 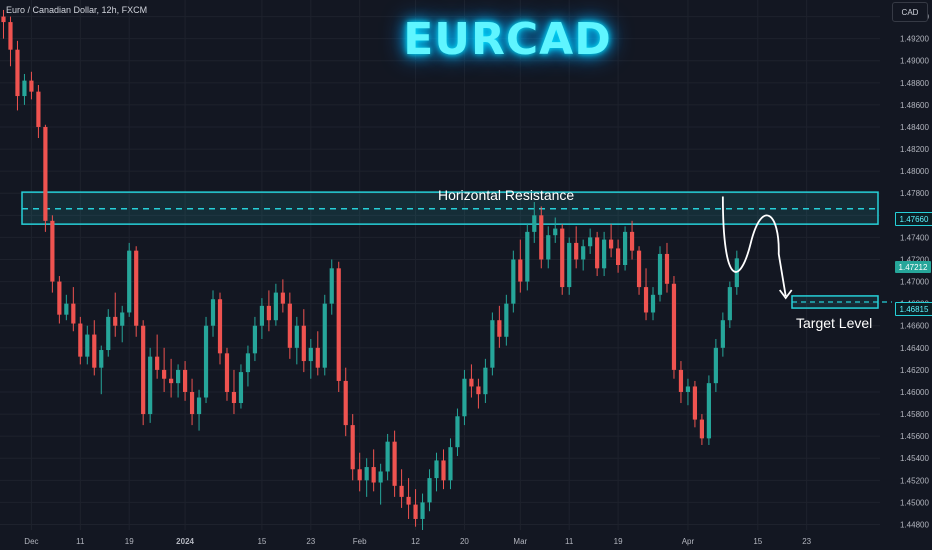 What do you see at coordinates (360, 541) in the screenshot?
I see `x-tick-label: Feb` at bounding box center [360, 541].